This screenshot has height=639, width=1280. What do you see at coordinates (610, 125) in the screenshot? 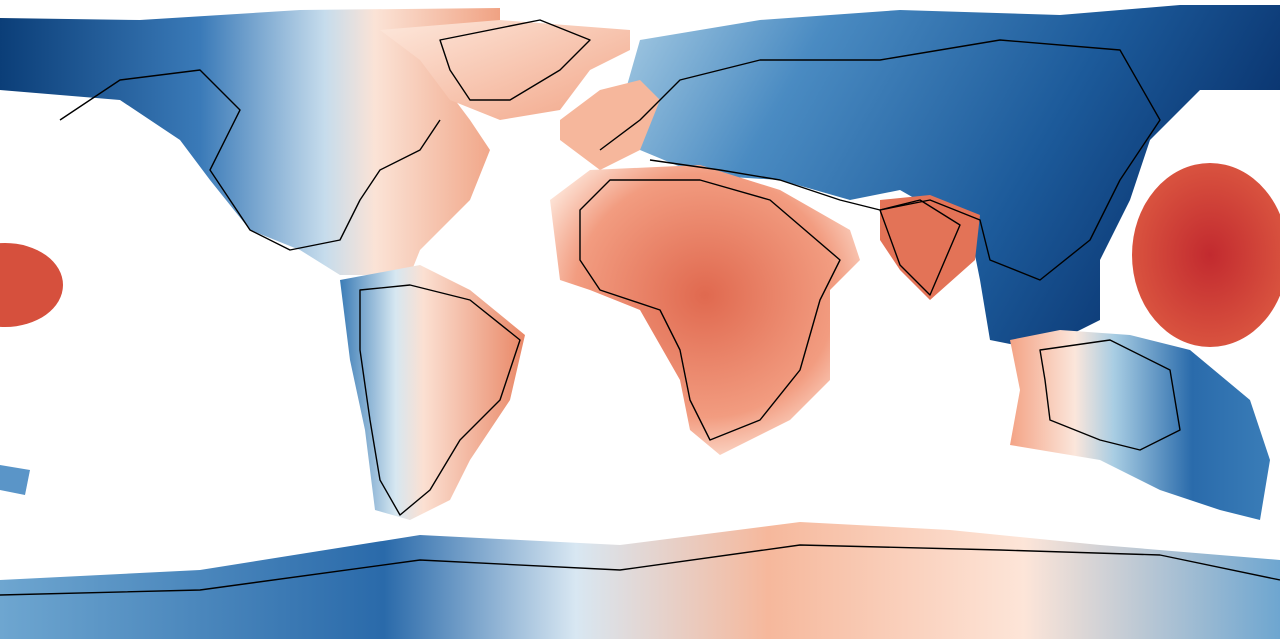
I see `europe-west-field` at bounding box center [610, 125].